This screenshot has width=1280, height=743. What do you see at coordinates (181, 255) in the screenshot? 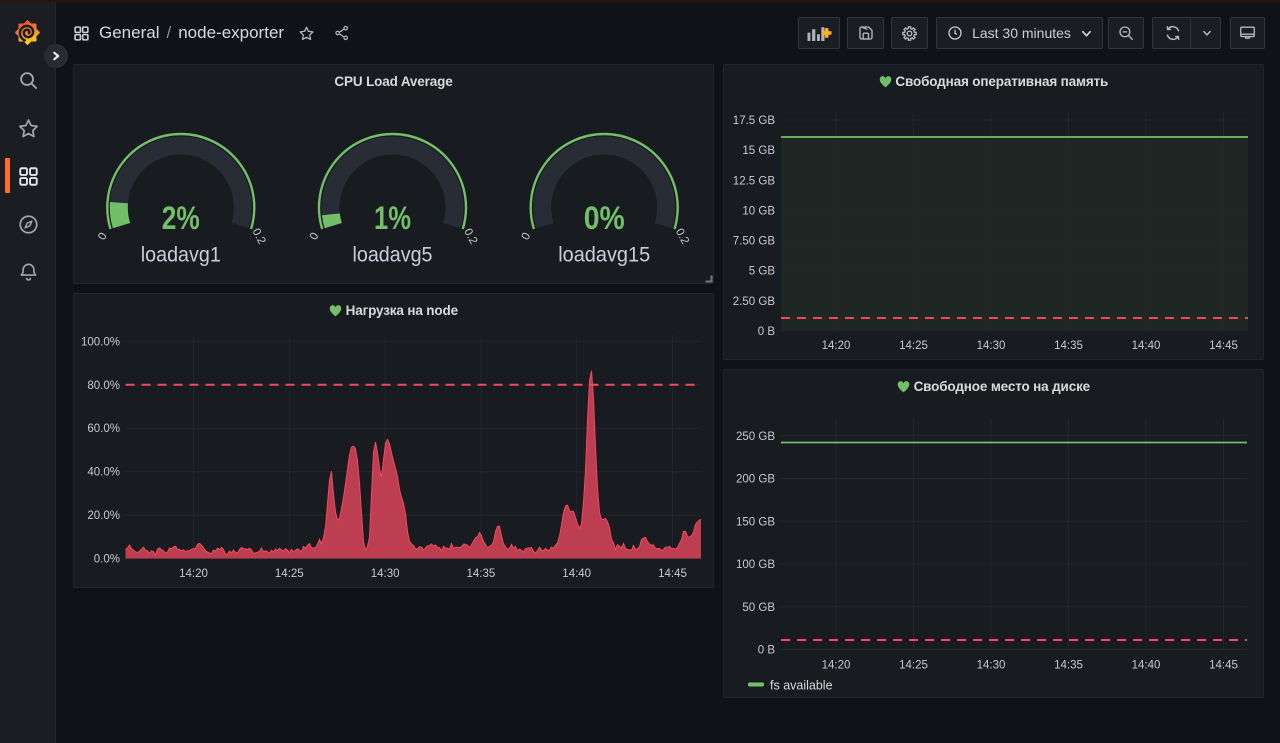
I see `svg-text: loadavg1` at bounding box center [181, 255].